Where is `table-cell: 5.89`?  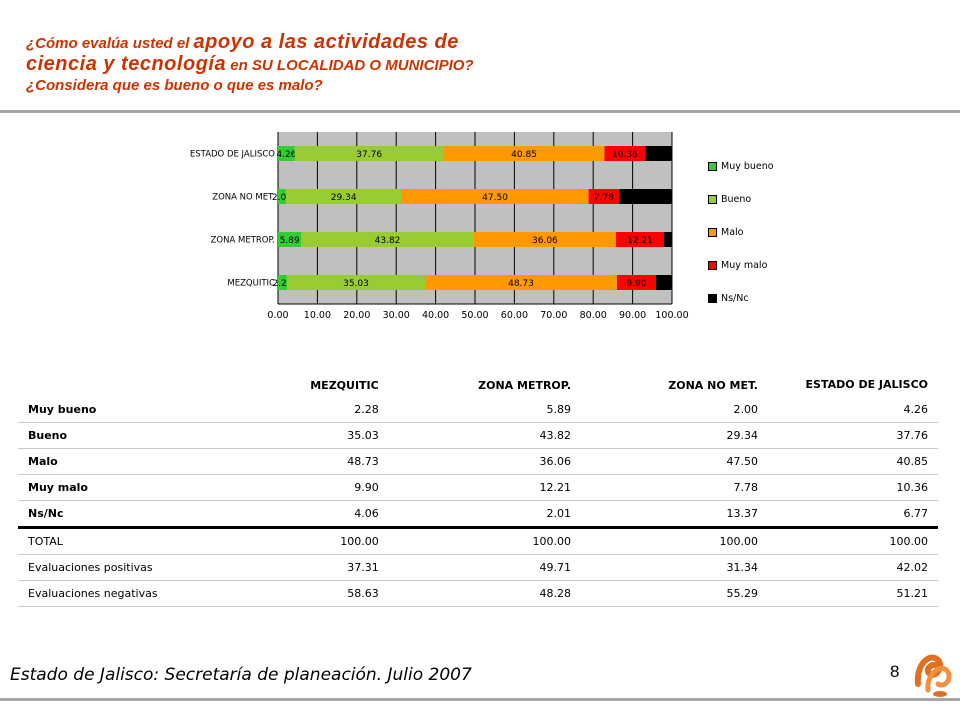 table-cell: 5.89 is located at coordinates (485, 410).